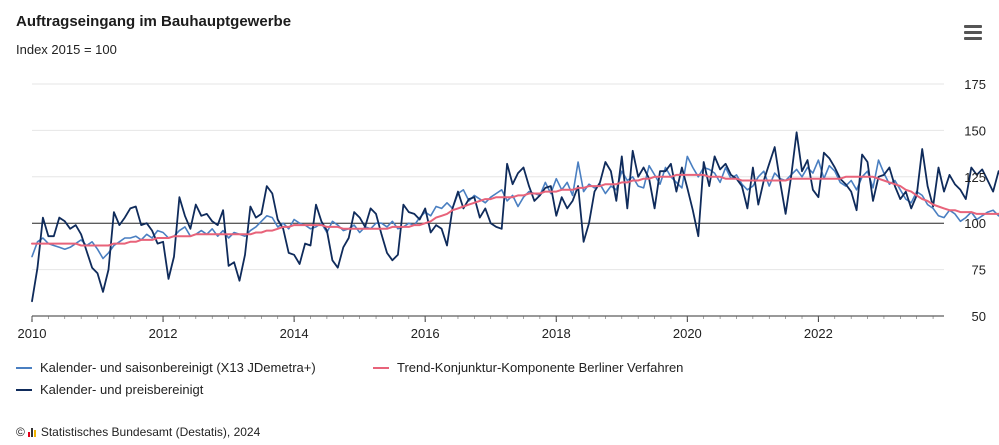 This screenshot has width=999, height=445. Describe the element at coordinates (150, 432) in the screenshot. I see `credits-text: Statistisches Bundesamt (Destatis), 2024` at that location.